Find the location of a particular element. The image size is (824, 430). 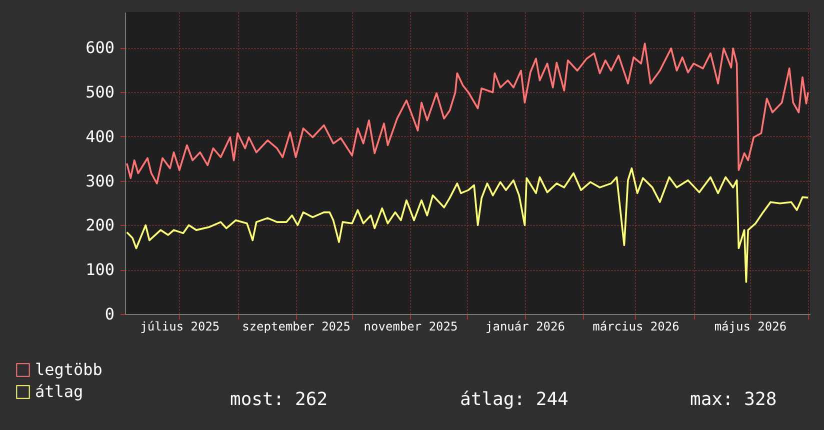

x-tick-label: május 2026 is located at coordinates (750, 327).